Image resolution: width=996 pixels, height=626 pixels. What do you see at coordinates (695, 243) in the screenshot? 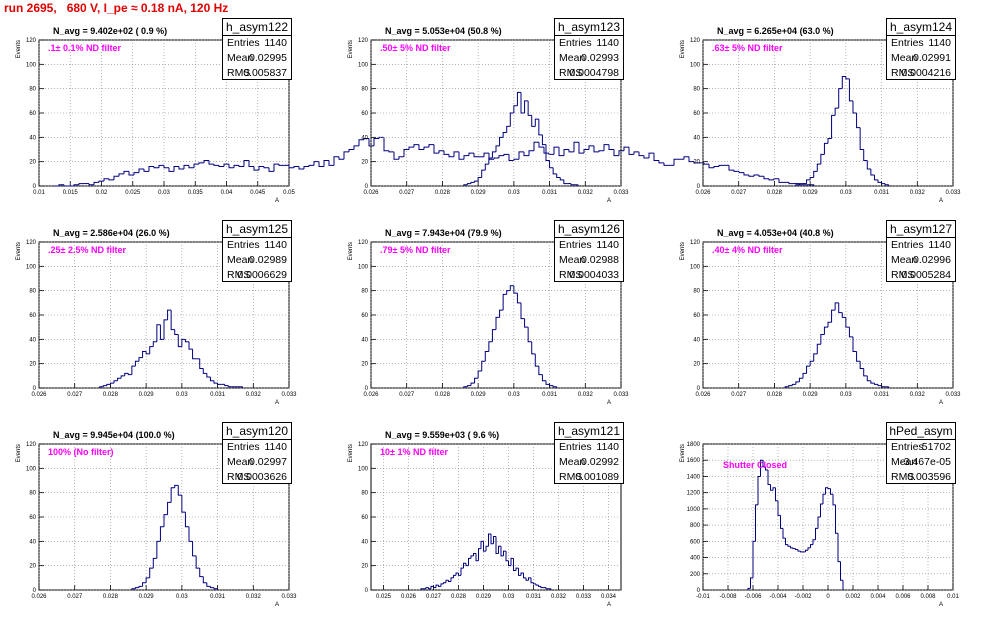
I see `y-tick-label: 120` at bounding box center [695, 243].